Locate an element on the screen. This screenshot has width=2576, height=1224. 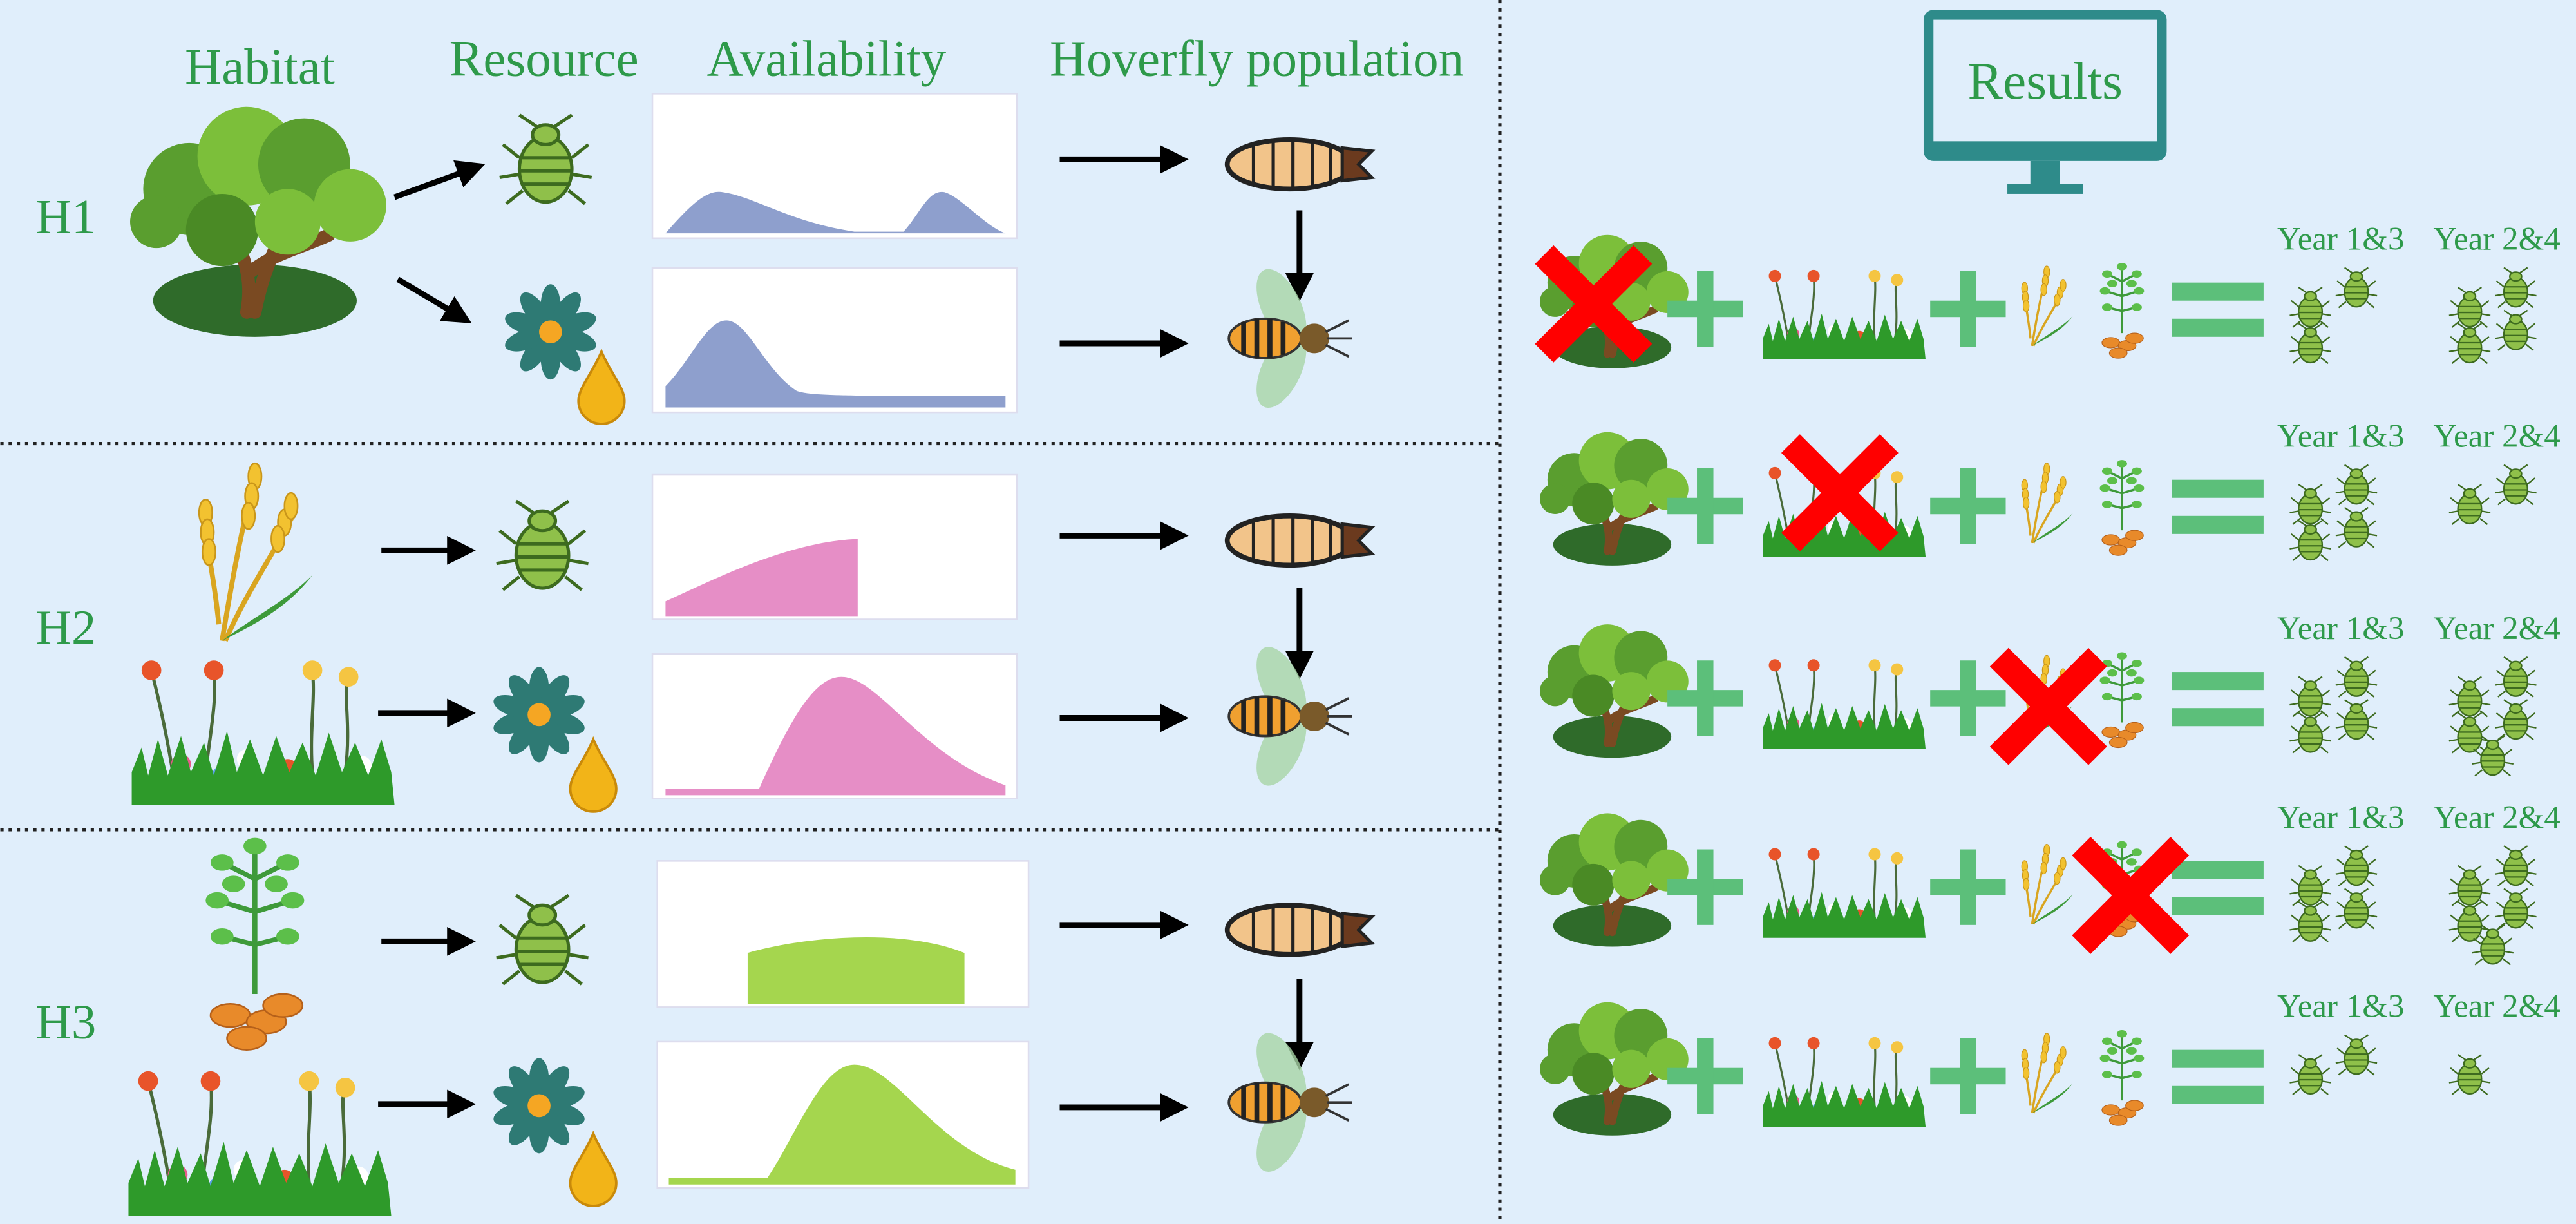
drop-icon is located at coordinates (593, 1168).